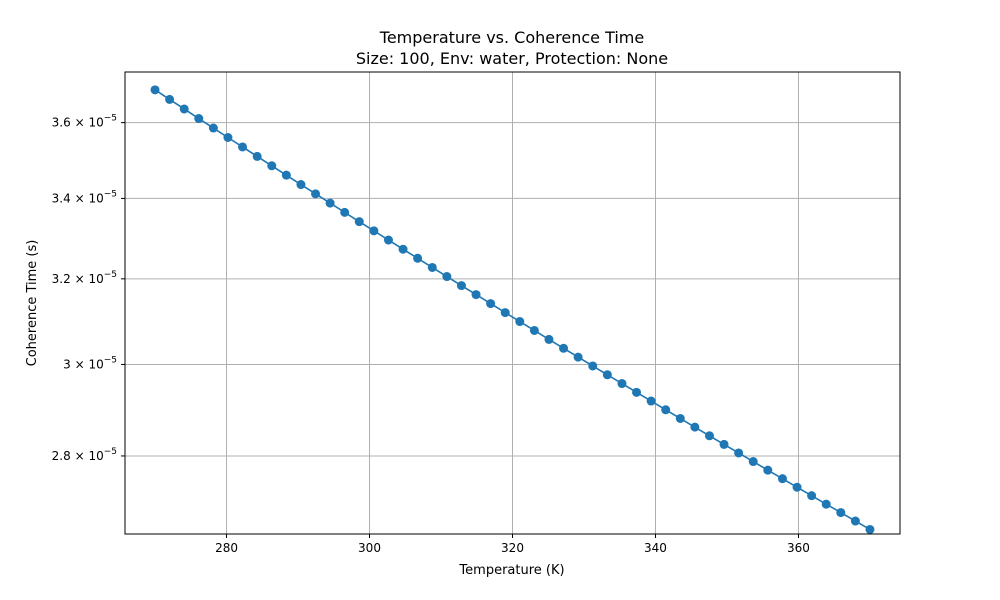 This screenshot has width=1000, height=600. What do you see at coordinates (226, 548) in the screenshot?
I see `x-tick-label: 280` at bounding box center [226, 548].